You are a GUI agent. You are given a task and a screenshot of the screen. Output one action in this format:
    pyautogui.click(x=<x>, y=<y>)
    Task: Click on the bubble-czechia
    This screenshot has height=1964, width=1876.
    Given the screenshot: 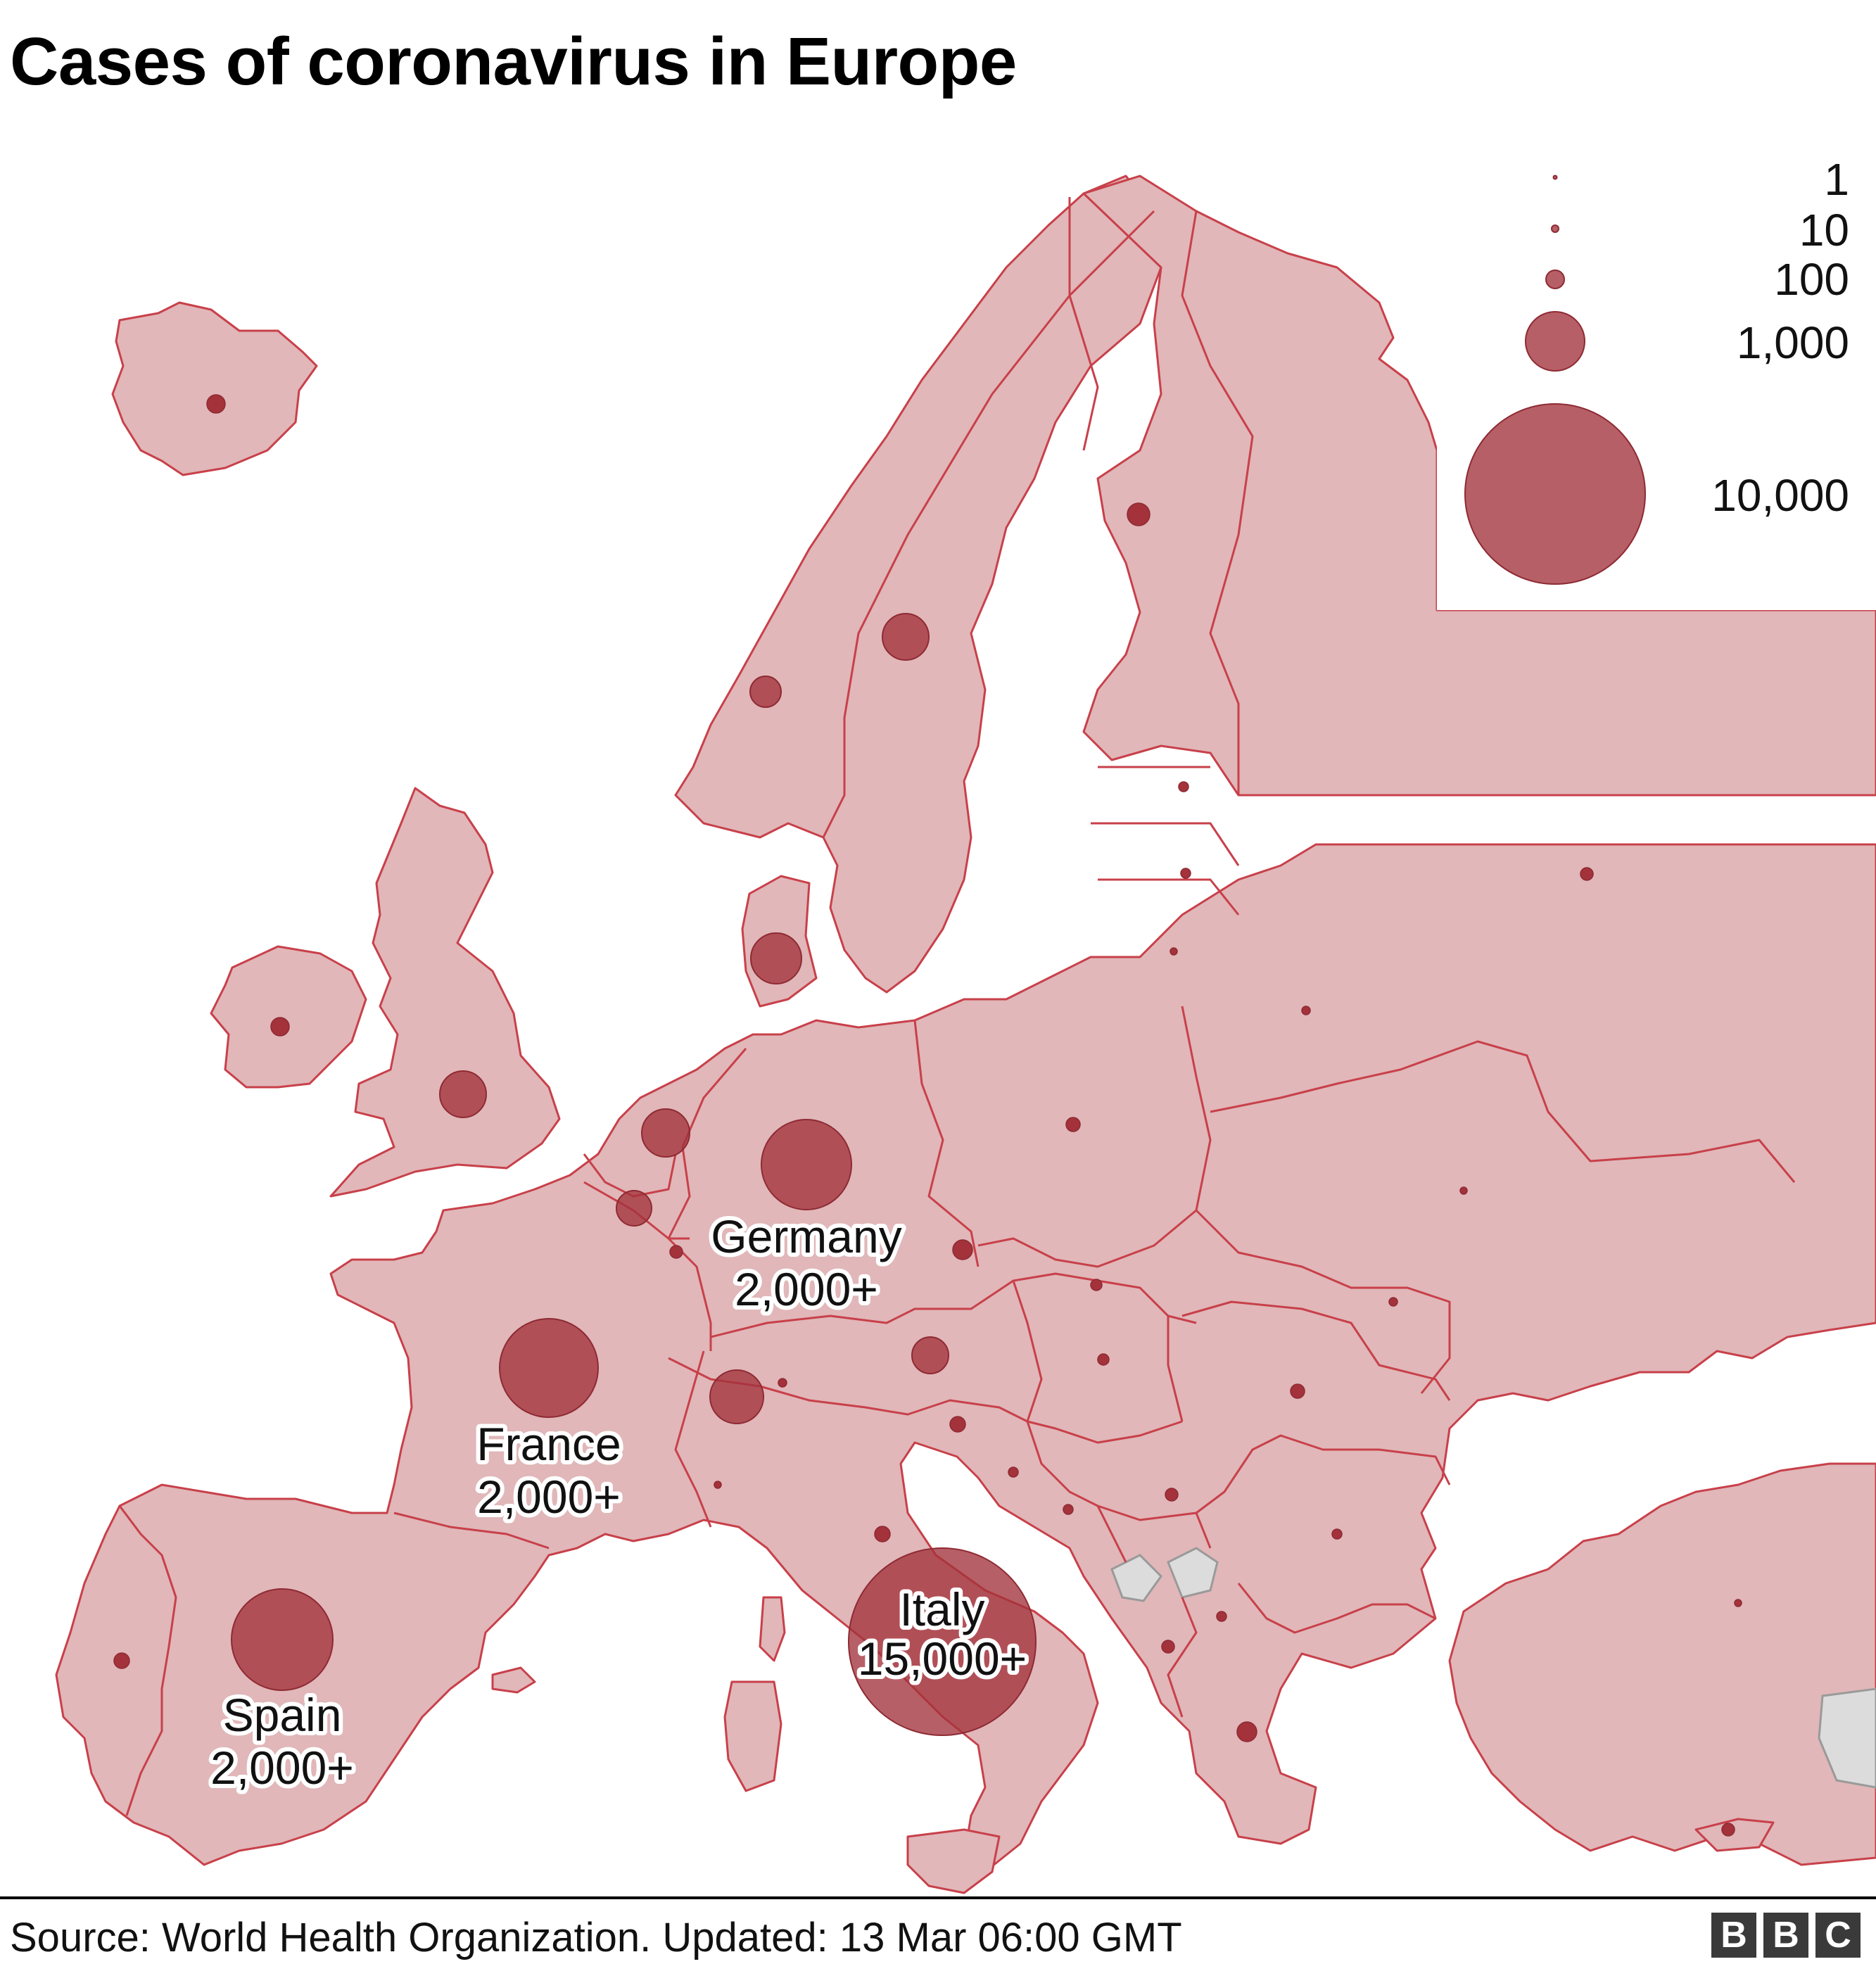 What is the action you would take?
    pyautogui.click(x=962, y=1249)
    